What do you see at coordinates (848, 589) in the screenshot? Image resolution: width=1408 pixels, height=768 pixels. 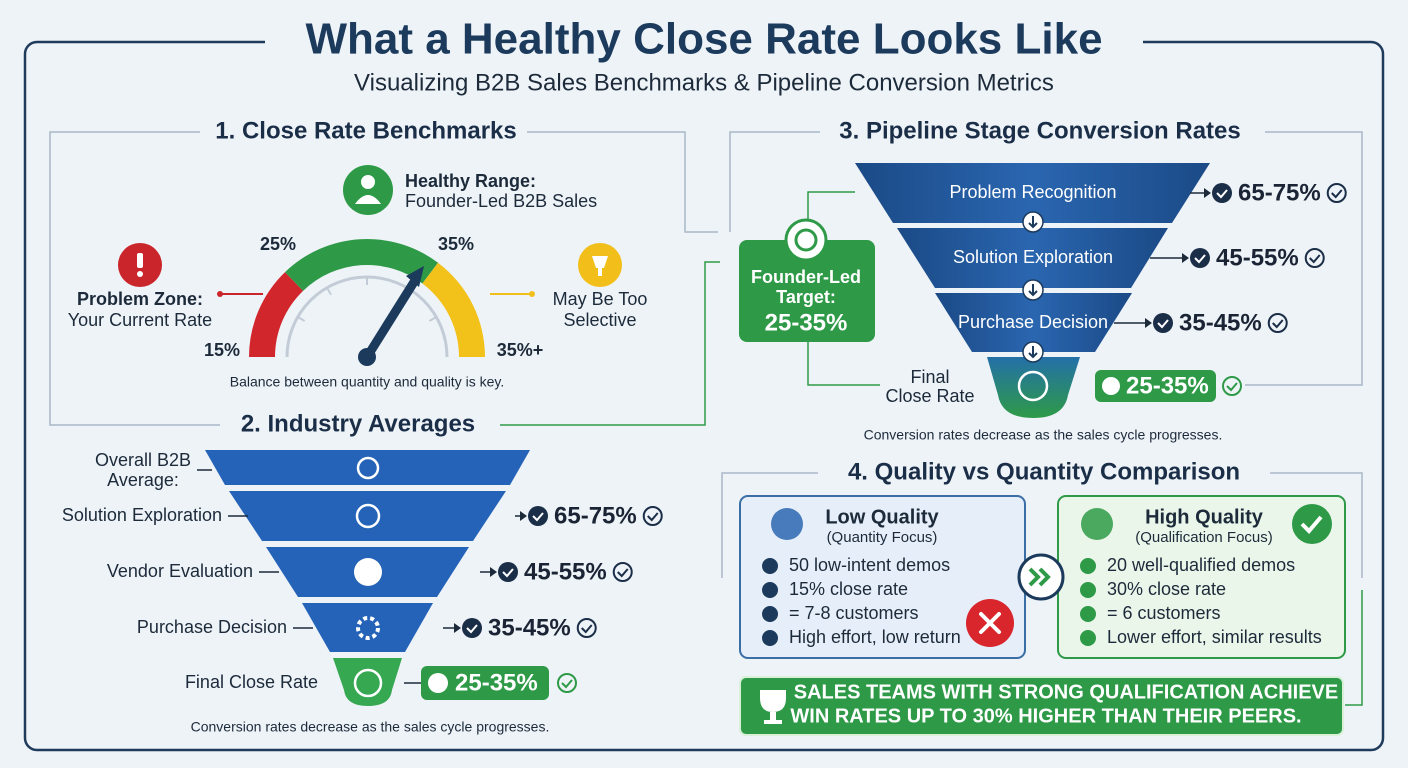 I see `item-text: 15% close rate` at bounding box center [848, 589].